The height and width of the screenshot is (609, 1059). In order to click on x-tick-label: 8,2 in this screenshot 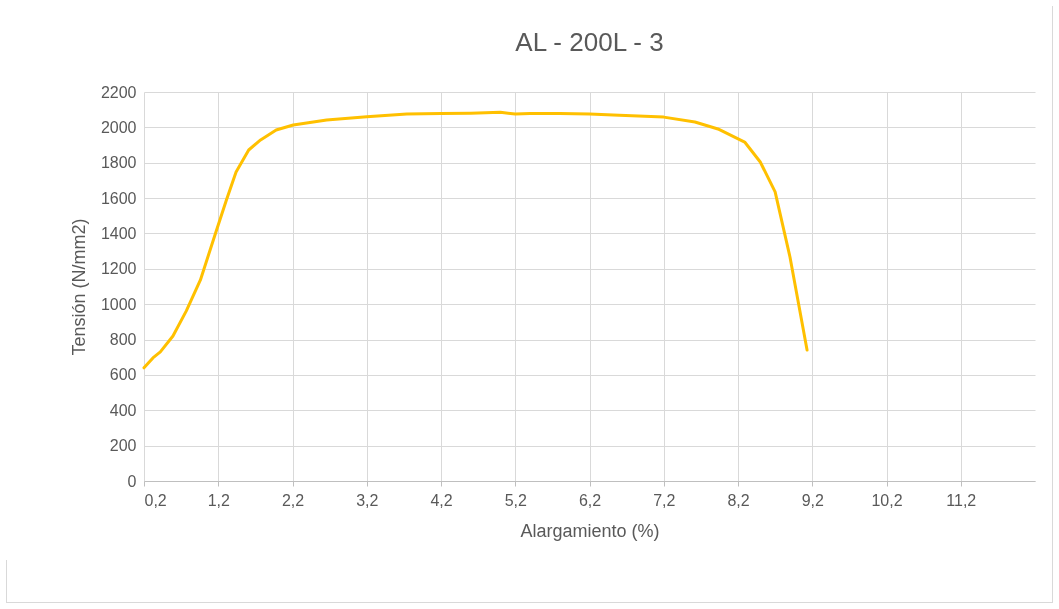, I will do `click(738, 500)`.